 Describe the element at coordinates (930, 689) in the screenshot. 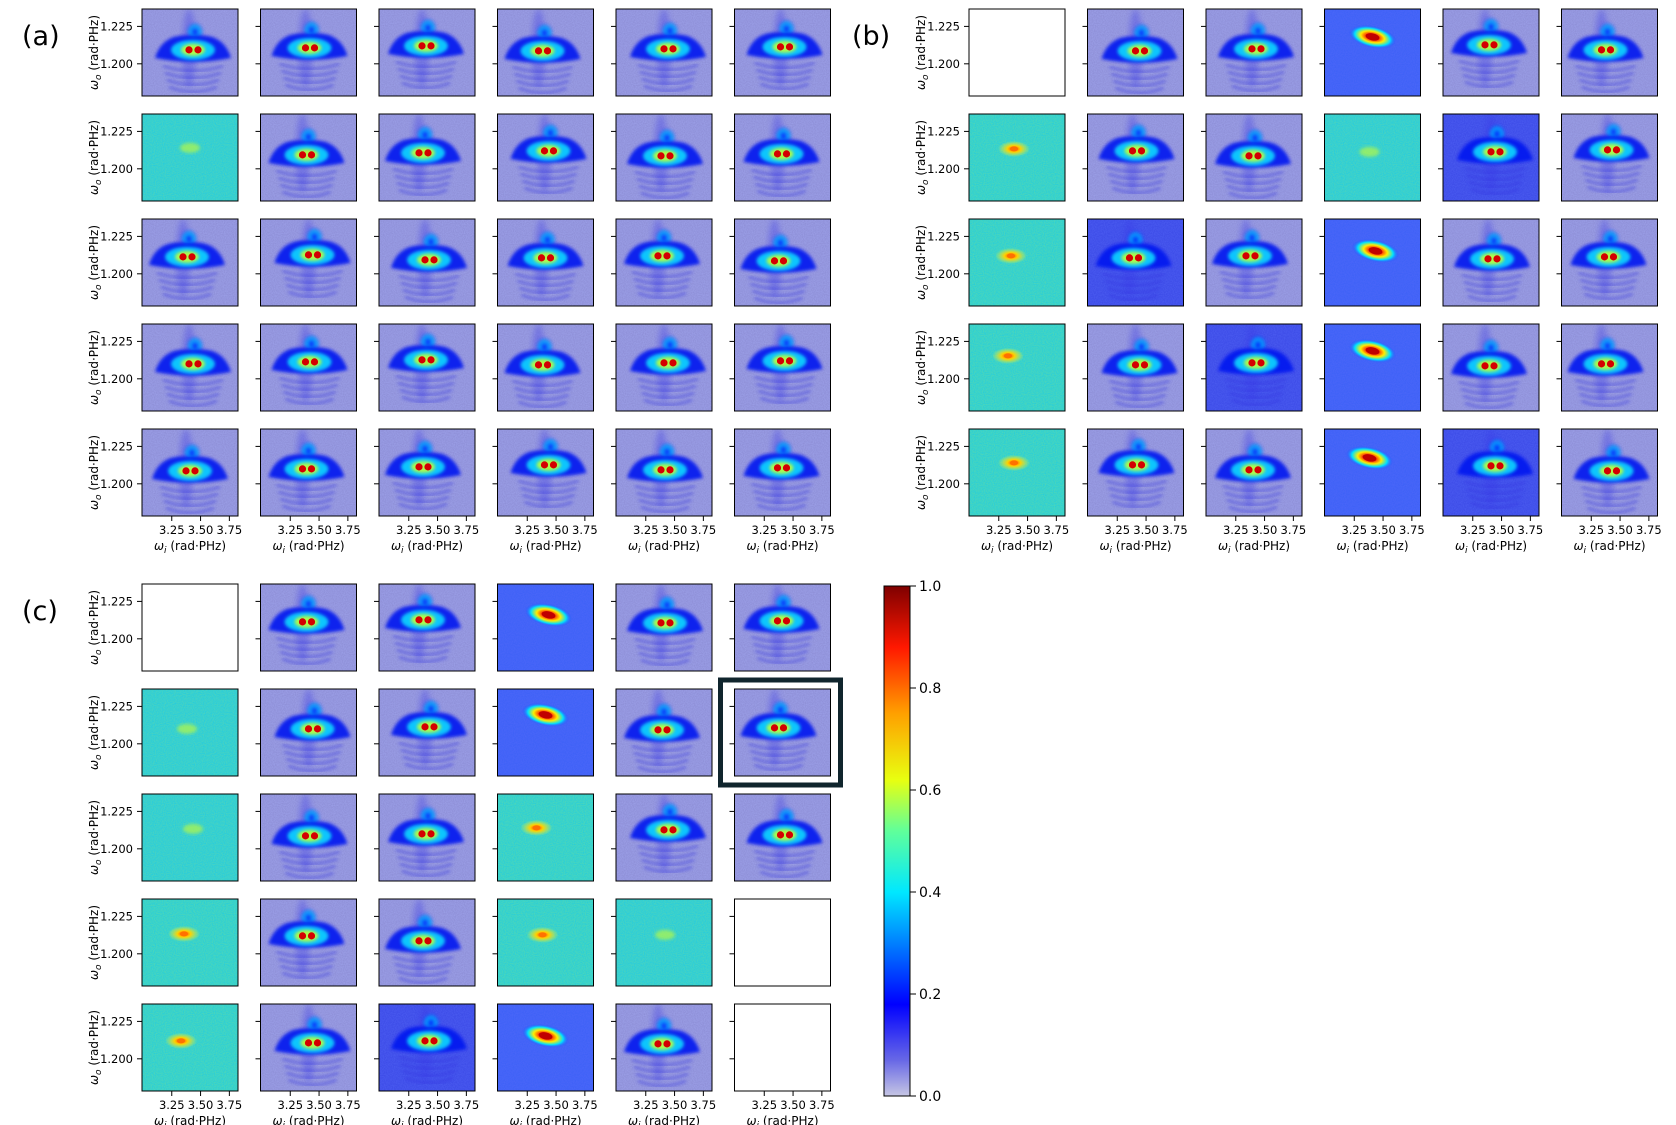

I see `colorbar-tick-label: 0.8` at that location.